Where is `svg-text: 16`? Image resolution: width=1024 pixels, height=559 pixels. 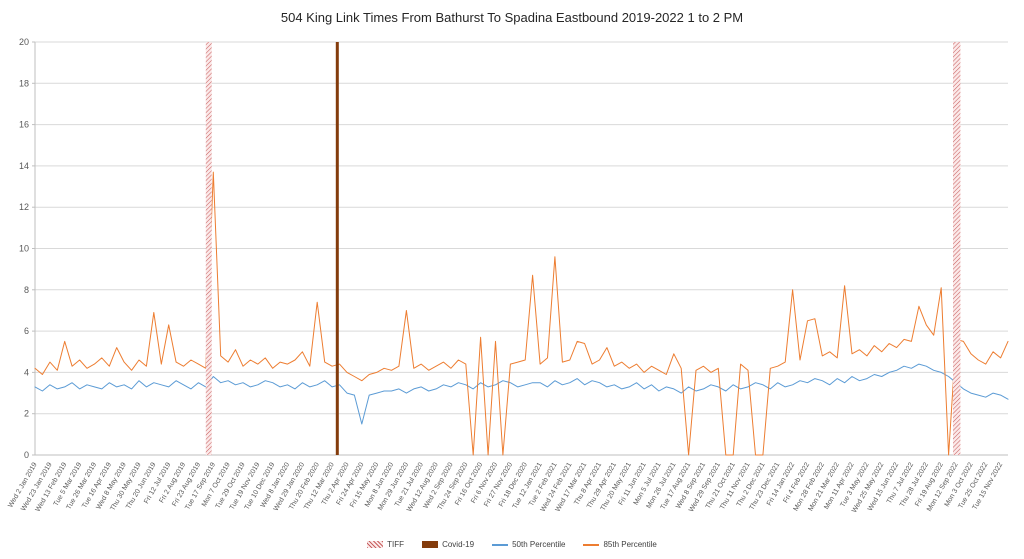
svg-text: 16 is located at coordinates (24, 125).